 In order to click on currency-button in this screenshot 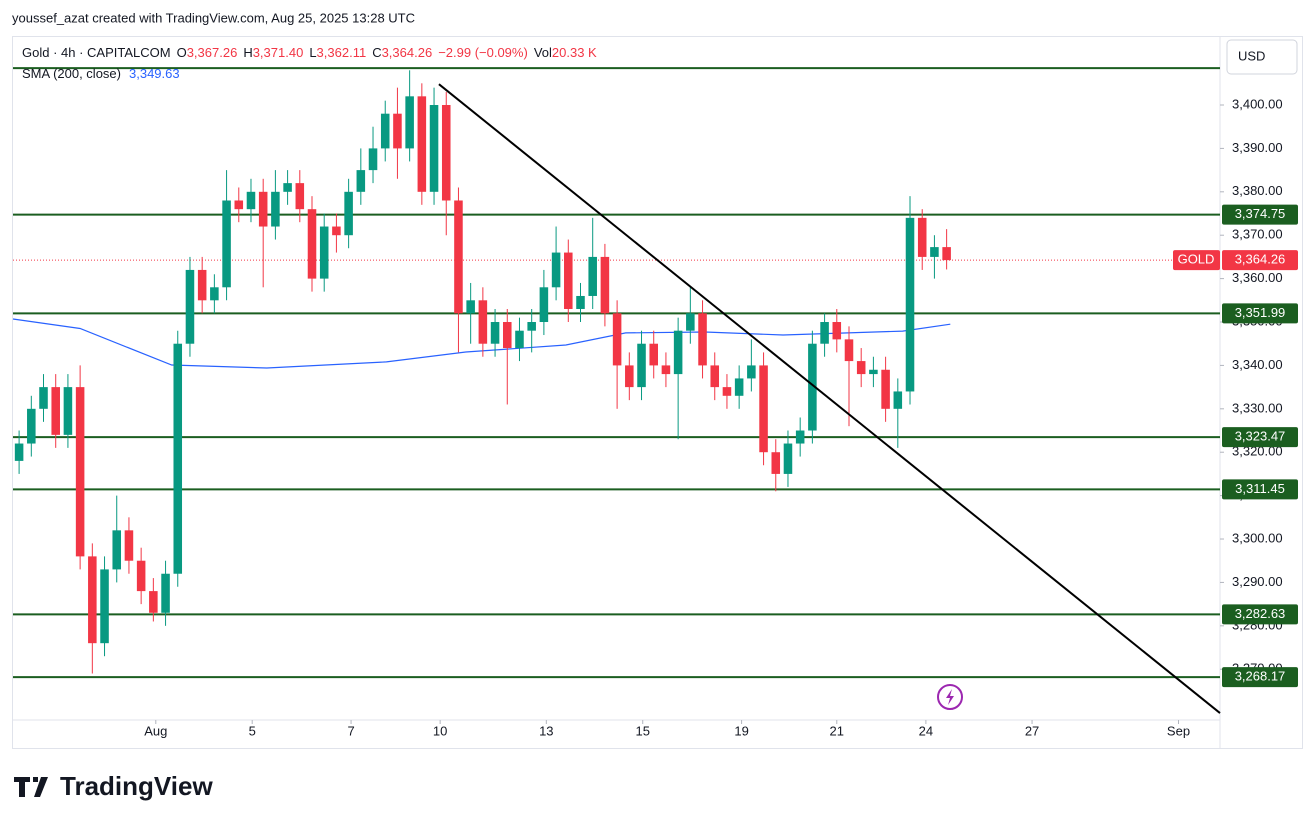, I will do `click(1262, 57)`.